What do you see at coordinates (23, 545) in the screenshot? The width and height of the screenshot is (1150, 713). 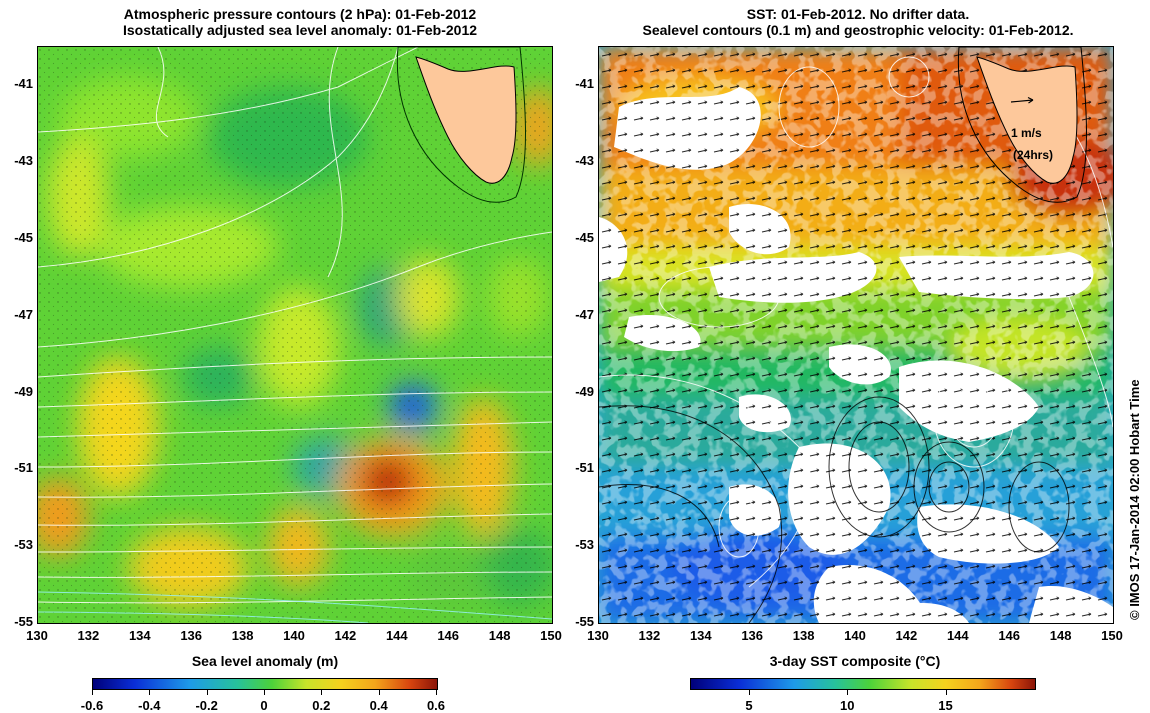 I see `left-y-tick: -53` at bounding box center [23, 545].